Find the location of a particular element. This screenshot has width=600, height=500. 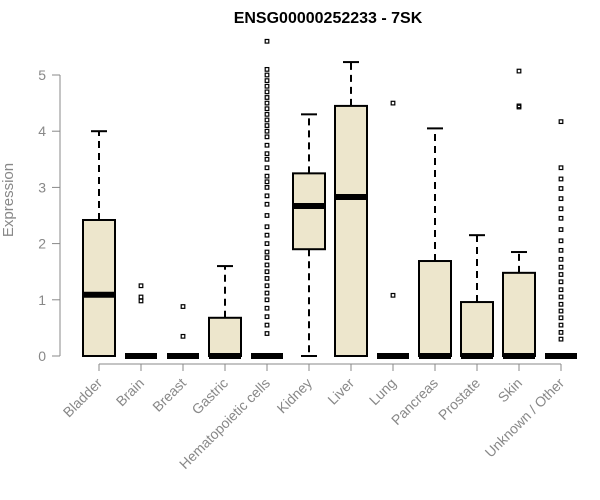

x-tick-label: Breast is located at coordinates (169, 395).